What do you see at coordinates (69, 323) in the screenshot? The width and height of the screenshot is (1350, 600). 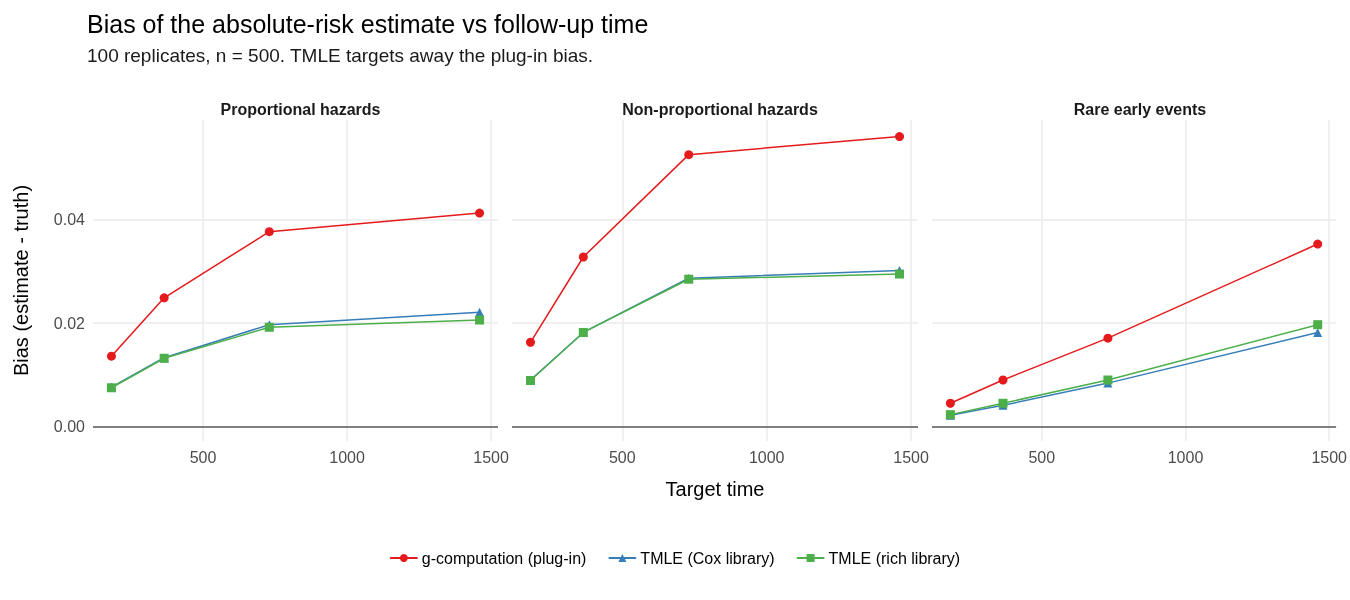 I see `y-tick-label: 0.02` at bounding box center [69, 323].